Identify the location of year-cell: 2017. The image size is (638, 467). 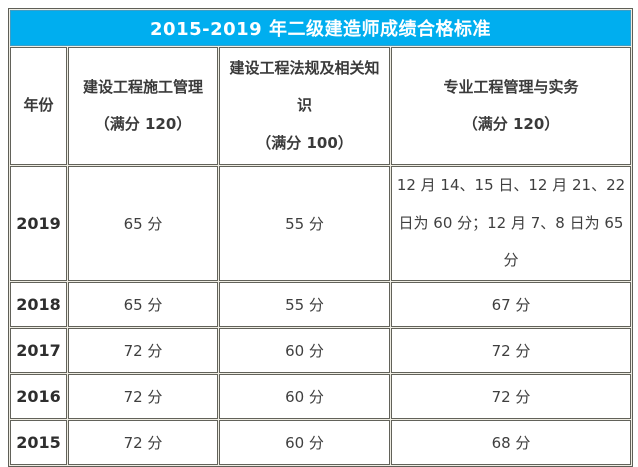
(38, 350).